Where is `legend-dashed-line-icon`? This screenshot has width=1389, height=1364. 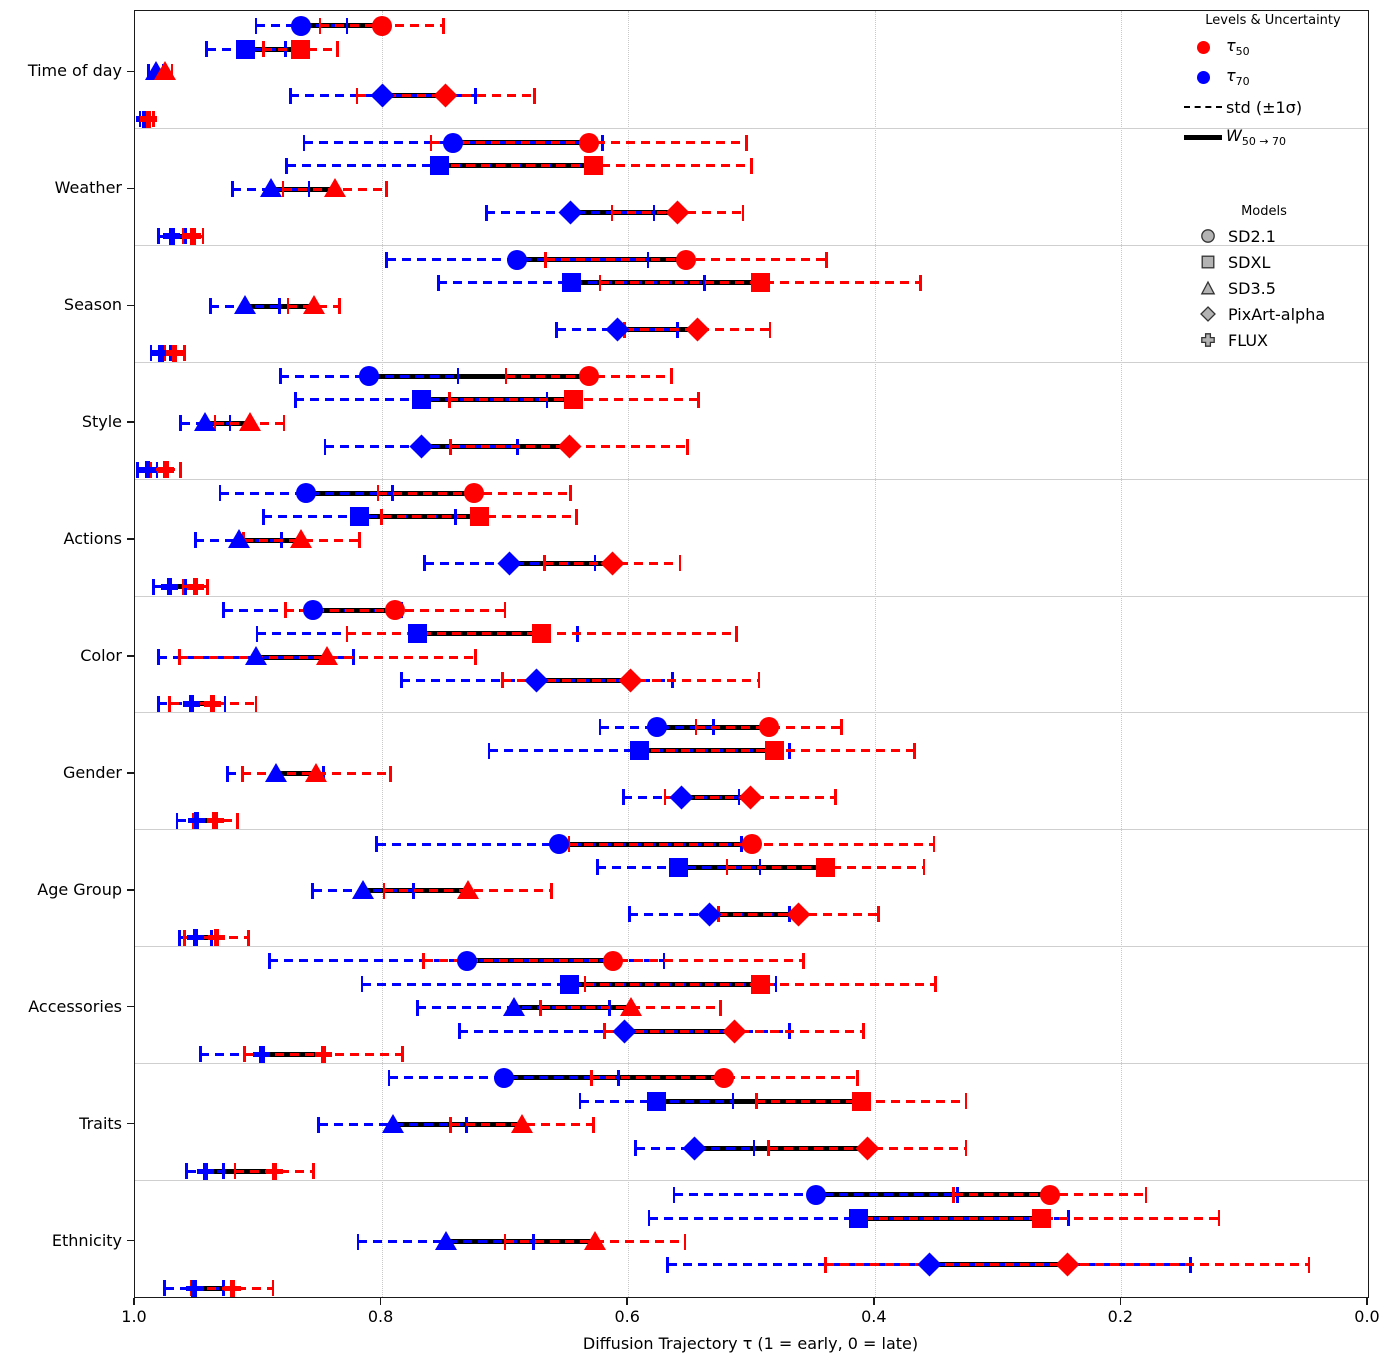
legend-dashed-line-icon is located at coordinates (1203, 107).